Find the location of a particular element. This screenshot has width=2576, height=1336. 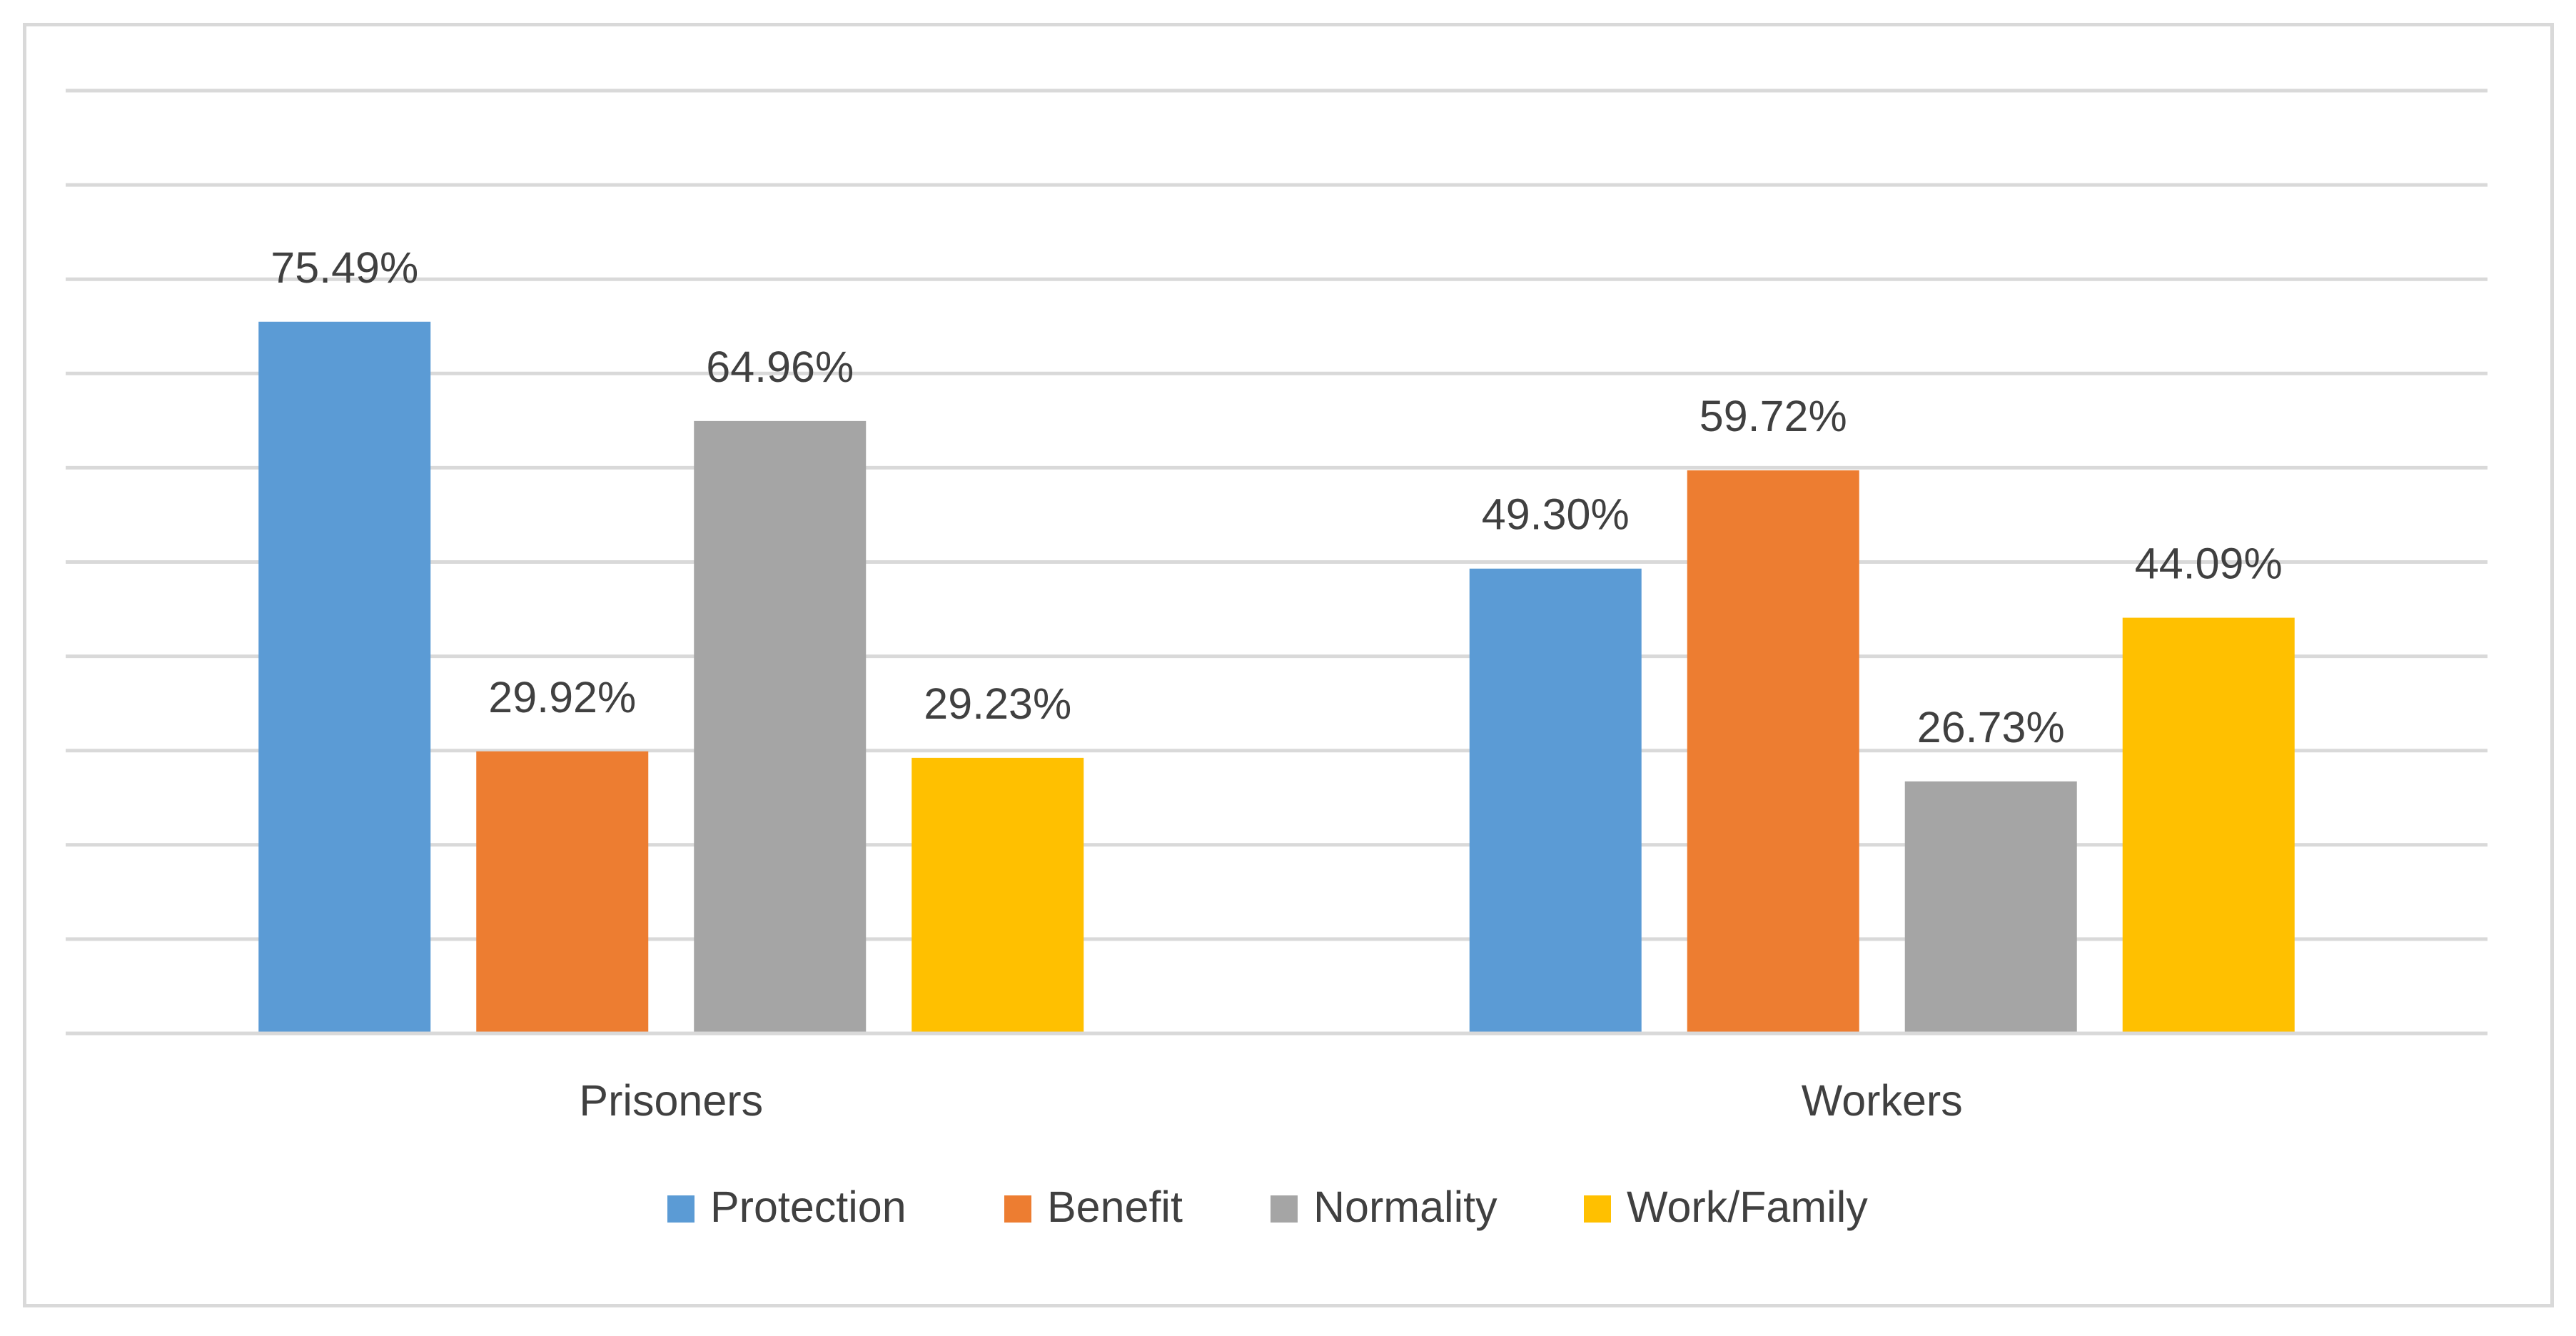

bar-prisoners-normality is located at coordinates (780, 726).